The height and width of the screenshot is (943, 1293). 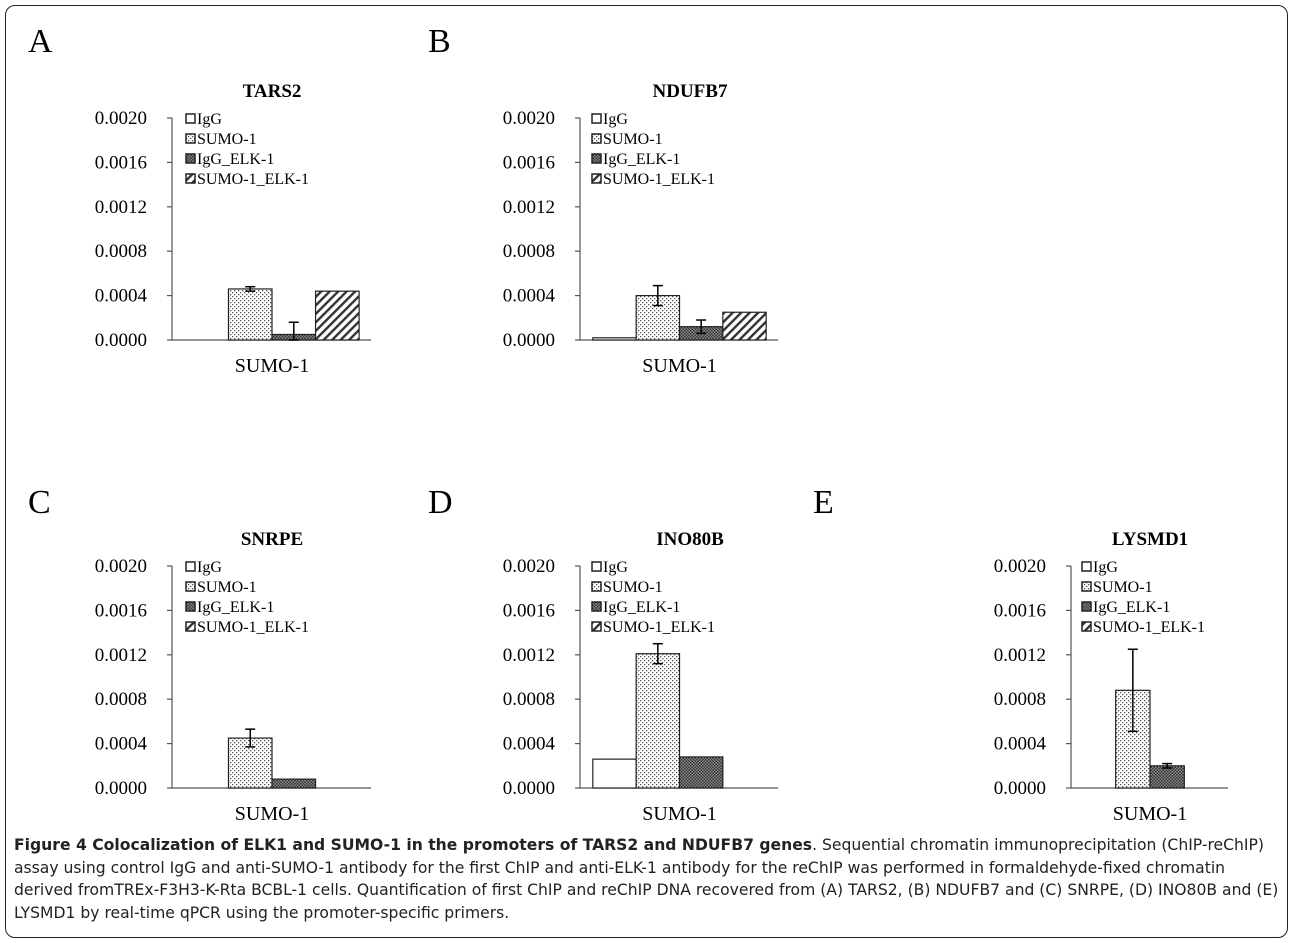 I want to click on chart-title: LYSMD1, so click(x=1150, y=539).